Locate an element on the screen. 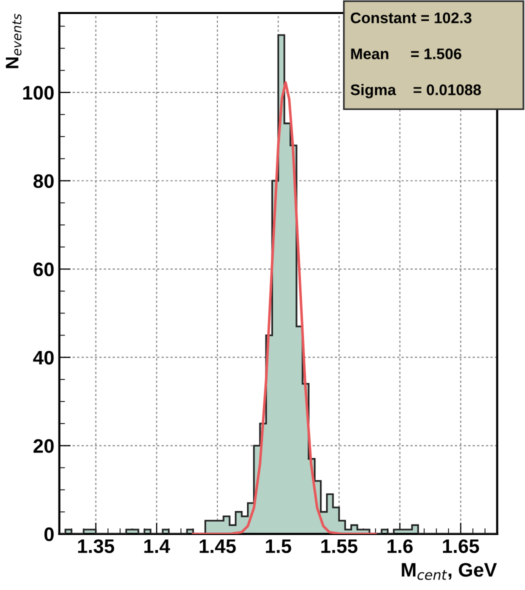  x-tick-label: 1.65 is located at coordinates (461, 546).